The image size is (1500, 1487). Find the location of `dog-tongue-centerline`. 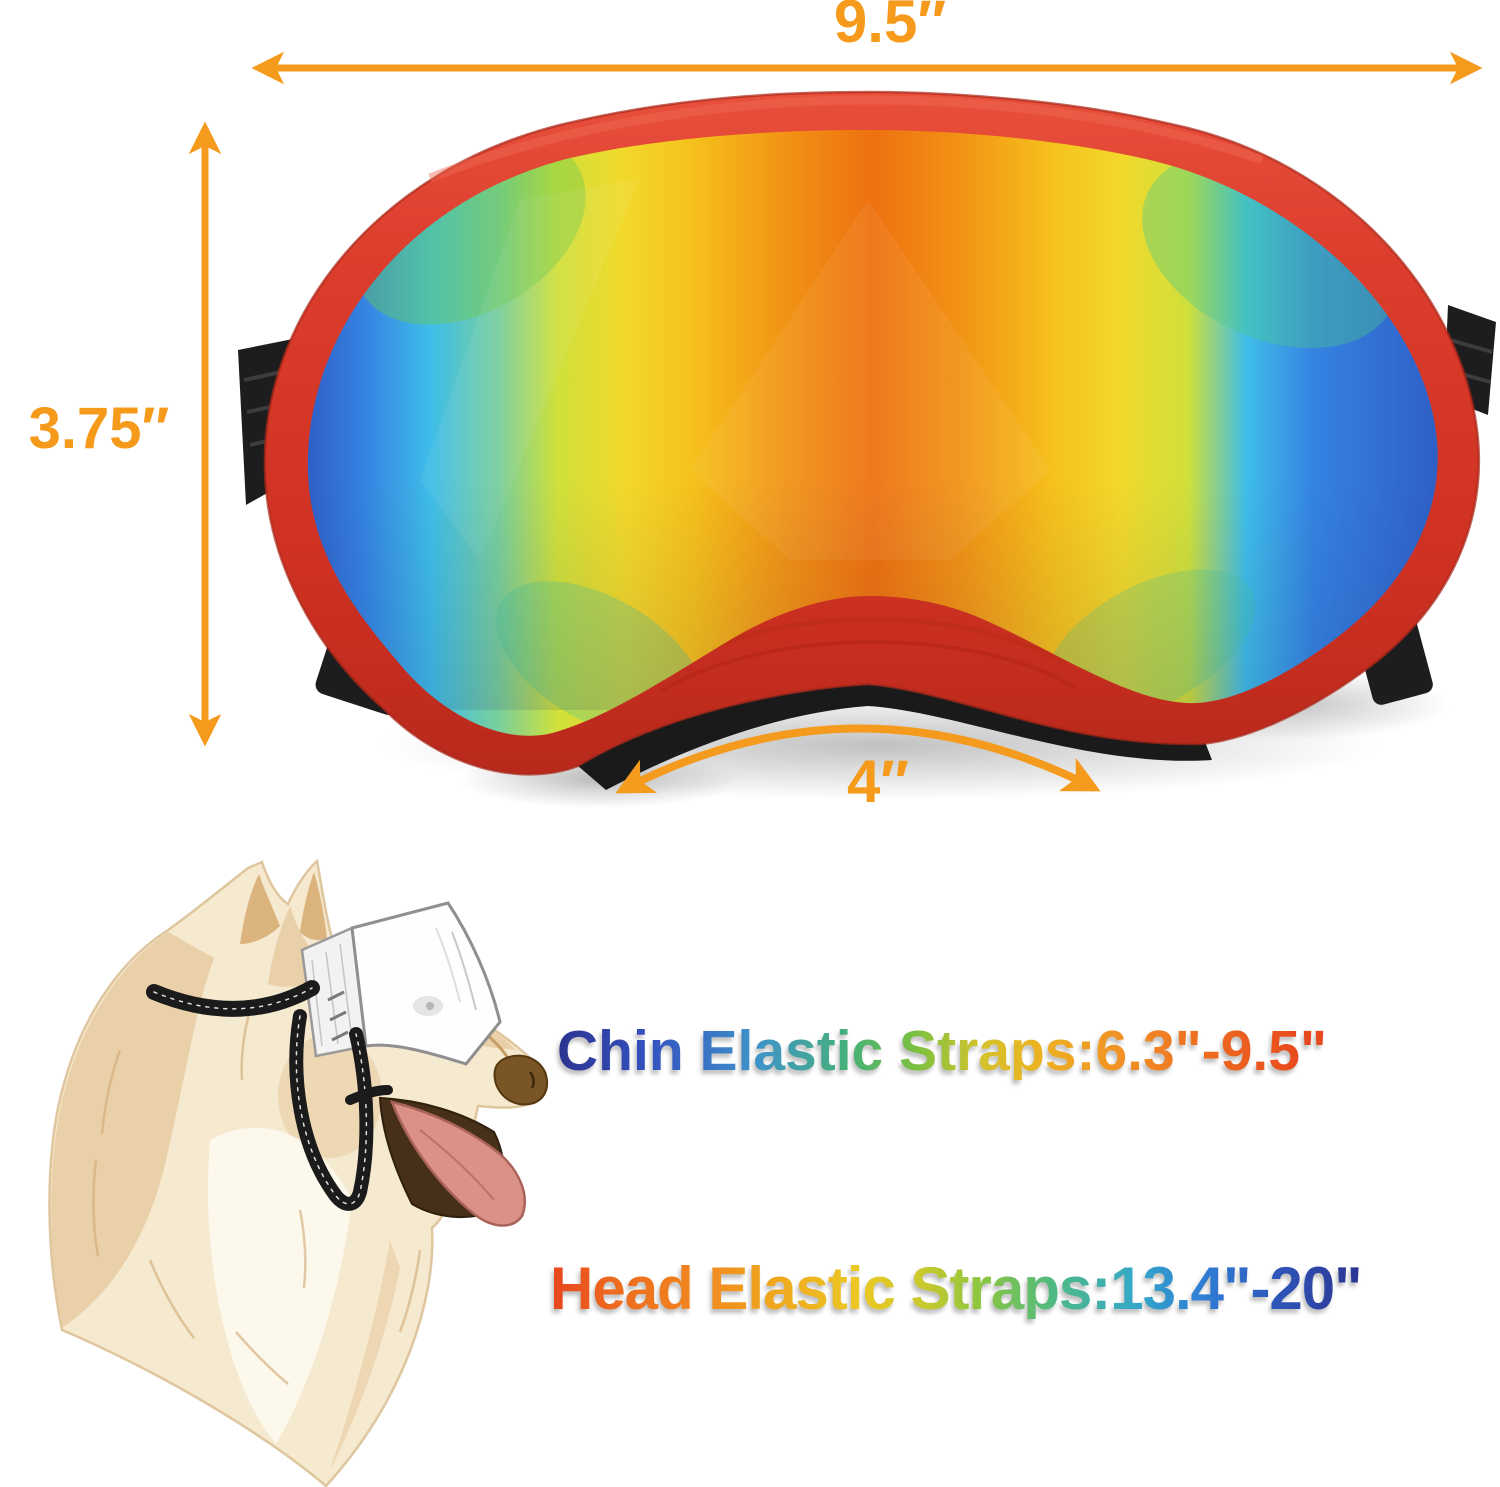

dog-tongue-centerline is located at coordinates (457, 1165).